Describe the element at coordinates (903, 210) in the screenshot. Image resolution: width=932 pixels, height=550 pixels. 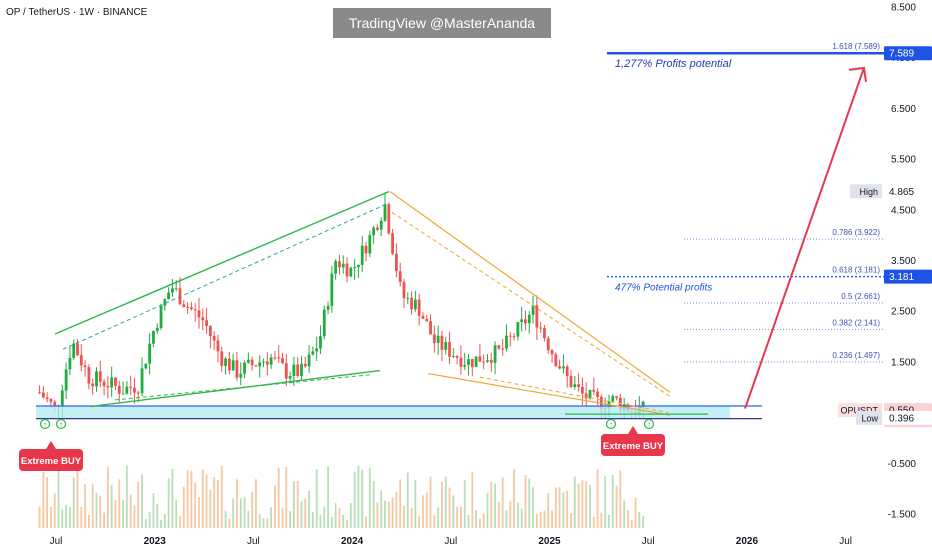
I see `y-tick-label: 4.500` at that location.